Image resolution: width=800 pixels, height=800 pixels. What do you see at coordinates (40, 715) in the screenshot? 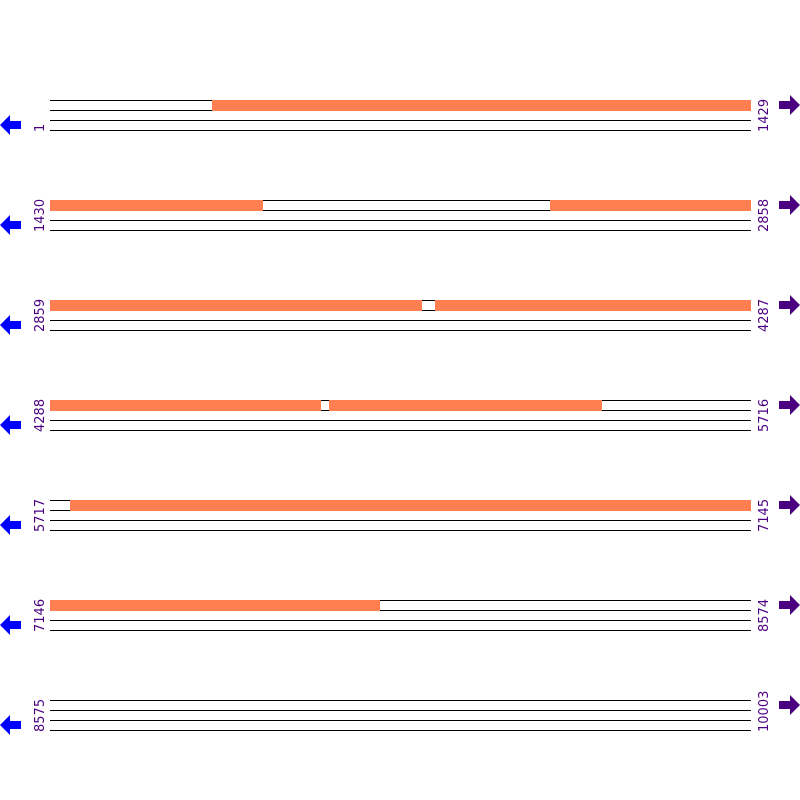
I see `start-position-label: 8575` at bounding box center [40, 715].